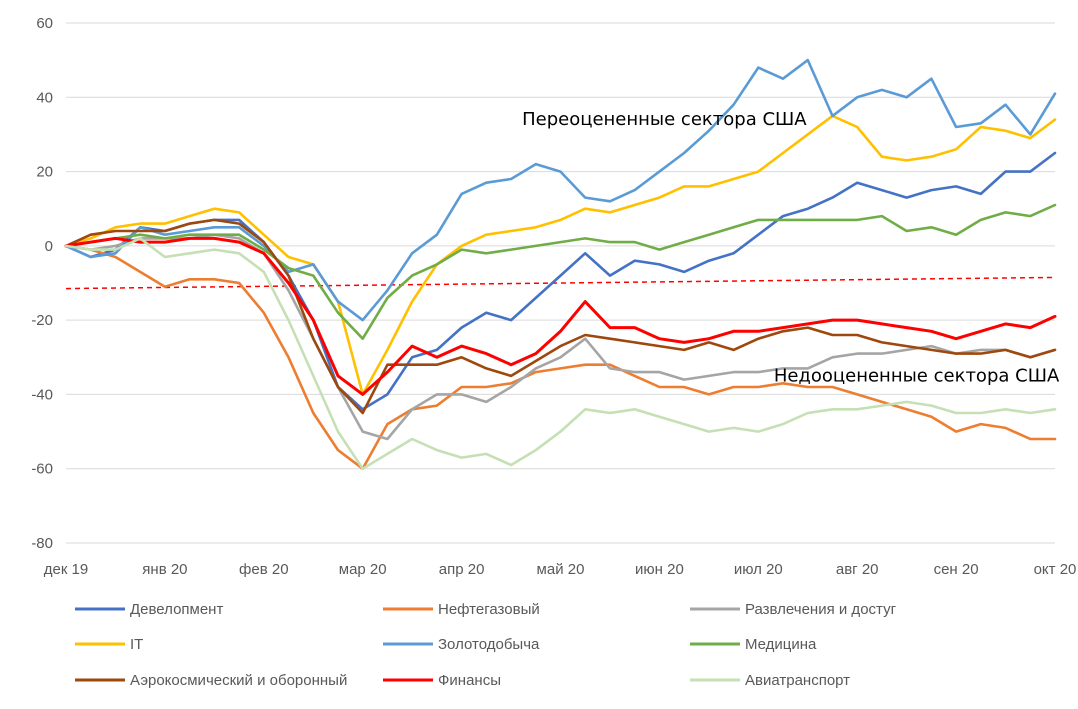  I want to click on y-tick-label: -80, so click(42, 543).